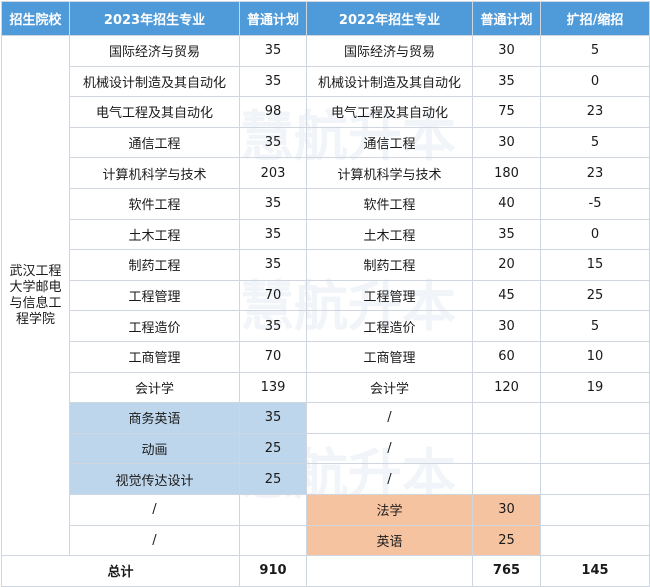  Describe the element at coordinates (595, 112) in the screenshot. I see `change: 23` at that location.